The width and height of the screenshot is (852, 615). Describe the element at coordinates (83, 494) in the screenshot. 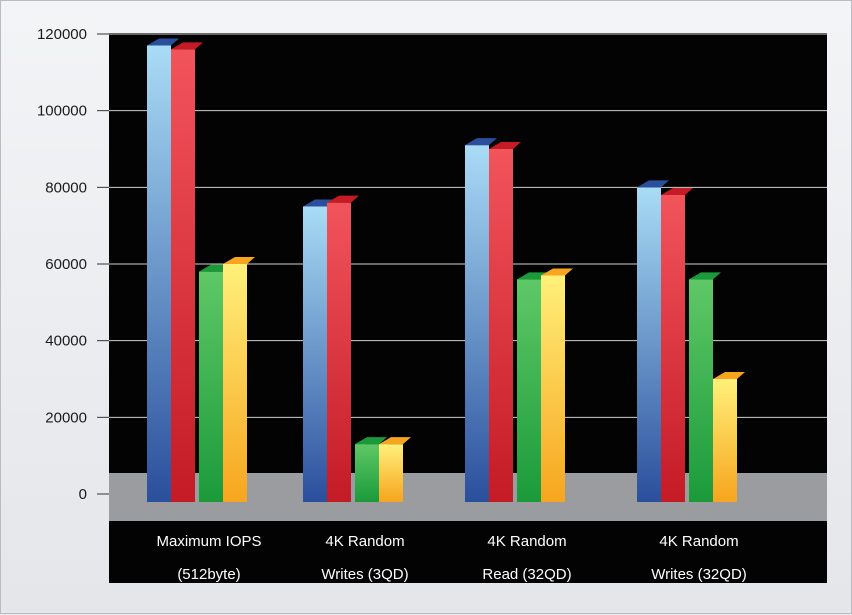

I see `y-tick-label: 0` at that location.